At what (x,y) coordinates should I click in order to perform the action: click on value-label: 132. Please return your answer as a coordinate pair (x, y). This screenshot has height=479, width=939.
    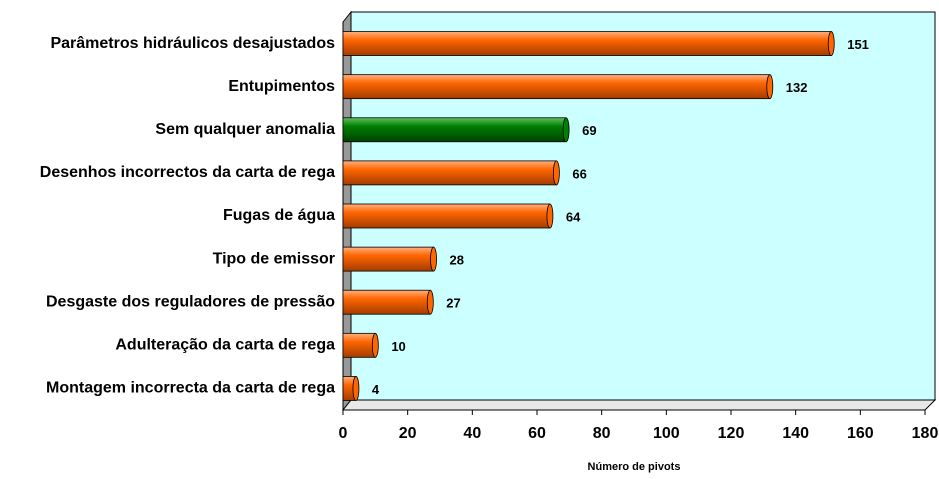
    Looking at the image, I should click on (797, 87).